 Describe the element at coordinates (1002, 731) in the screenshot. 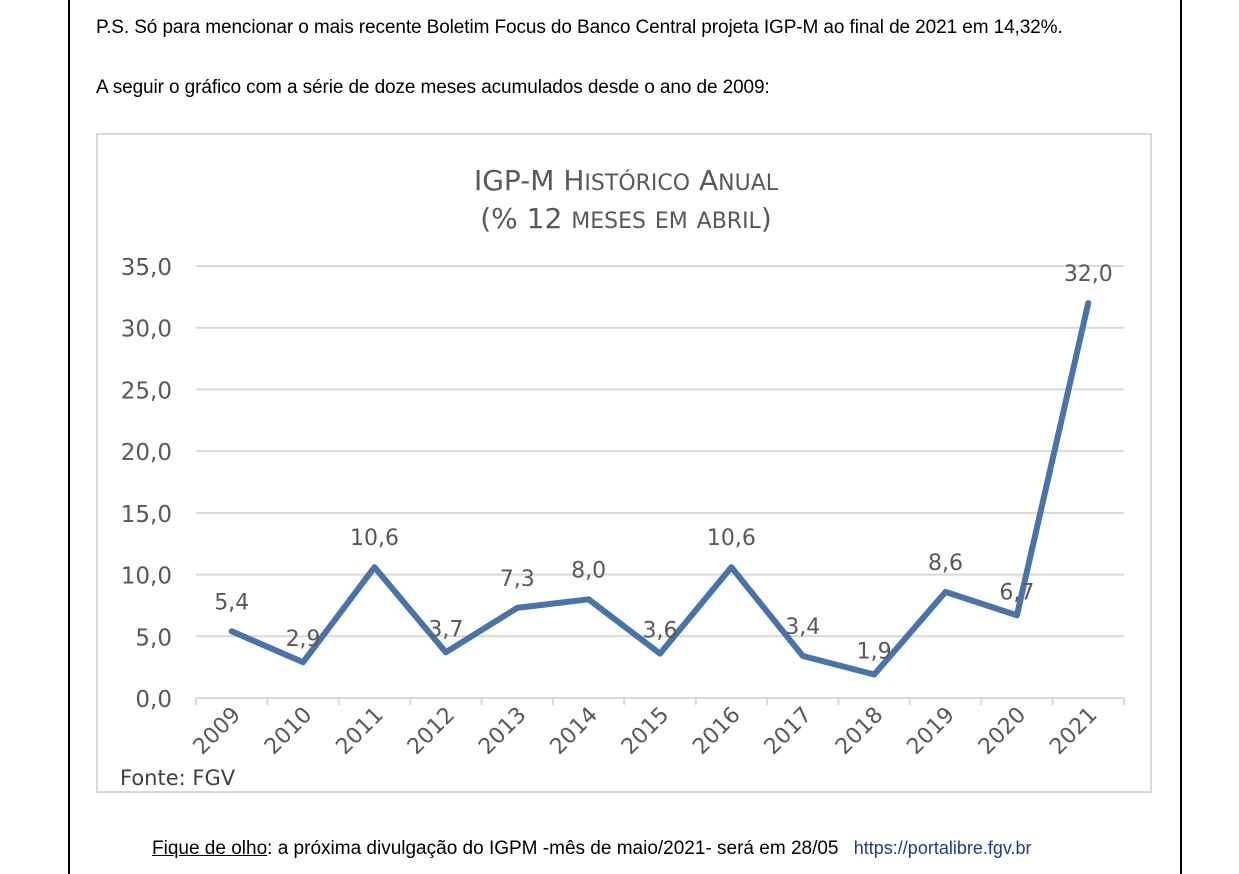

I see `x-tick-label: 2020` at that location.